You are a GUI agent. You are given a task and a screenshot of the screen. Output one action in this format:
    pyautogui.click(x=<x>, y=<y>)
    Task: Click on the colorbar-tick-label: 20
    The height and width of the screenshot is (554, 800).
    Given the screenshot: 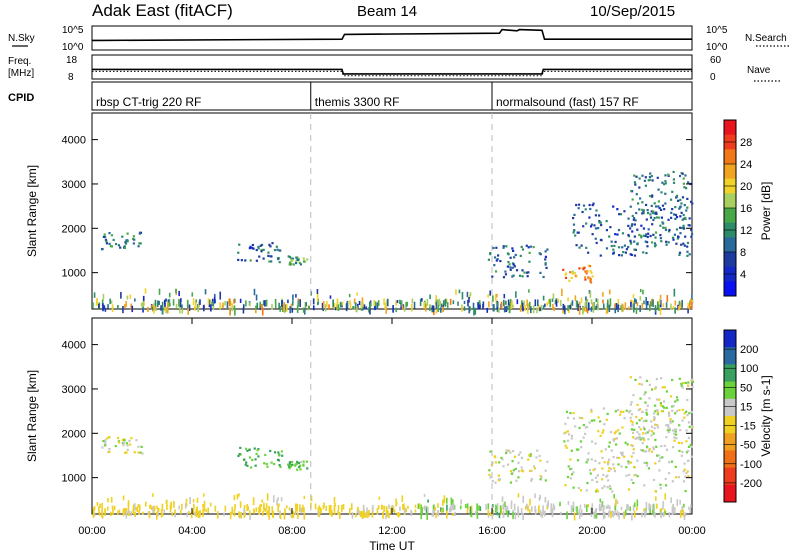 What is the action you would take?
    pyautogui.click(x=746, y=187)
    